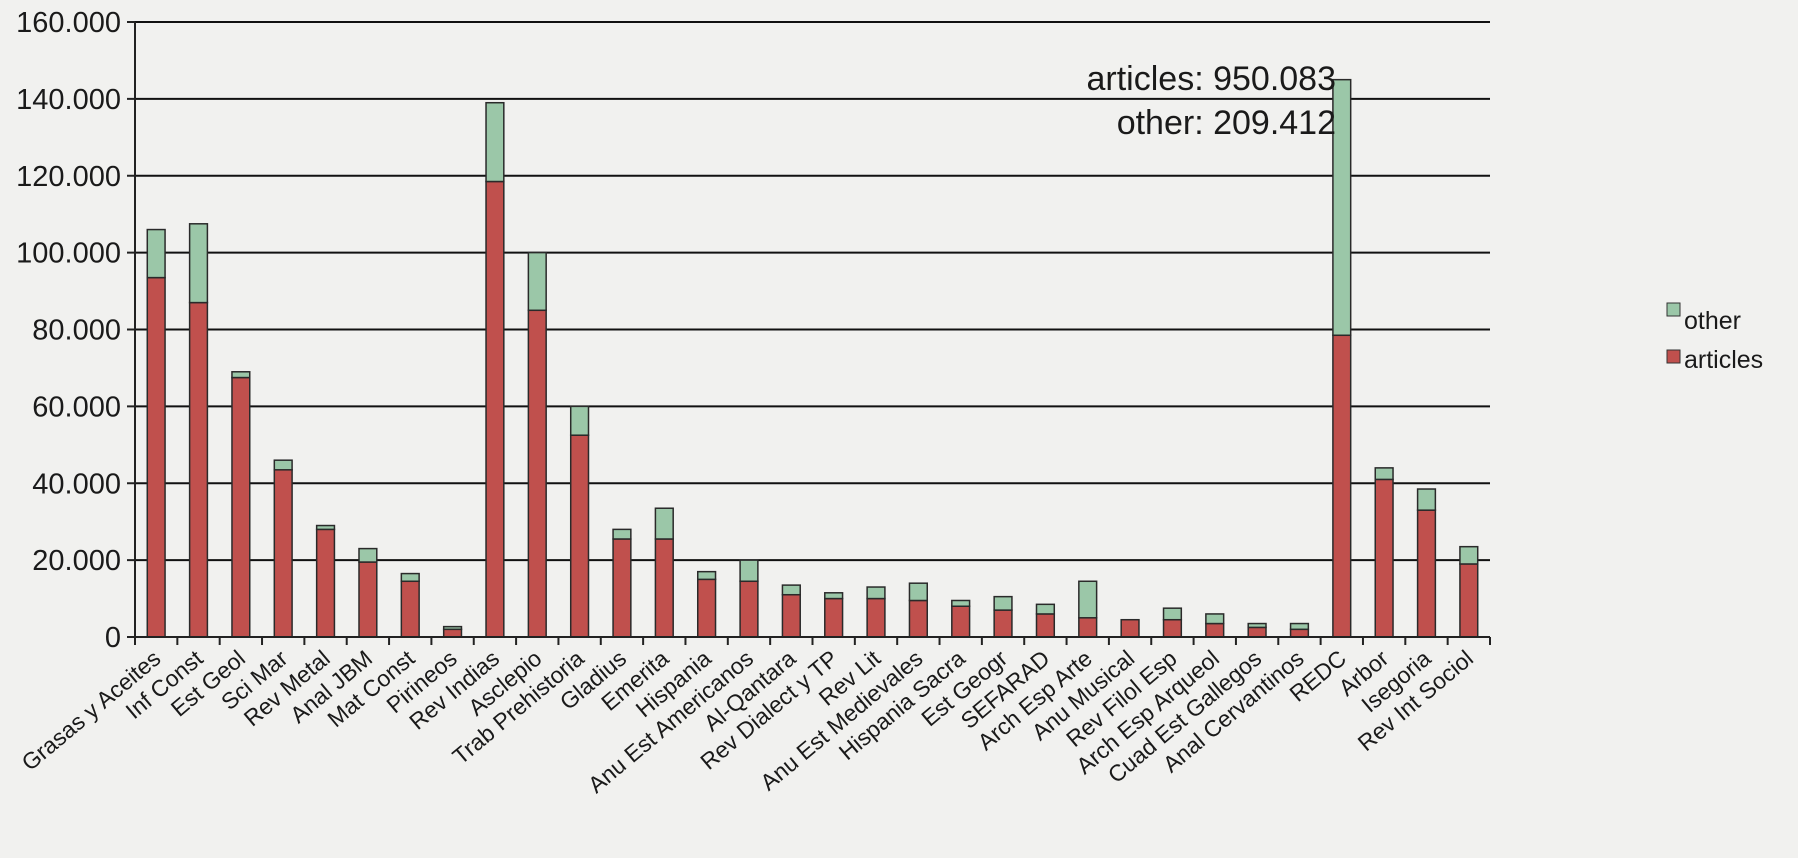 The width and height of the screenshot is (1798, 858). I want to click on legend-label-articles: articles, so click(1723, 360).